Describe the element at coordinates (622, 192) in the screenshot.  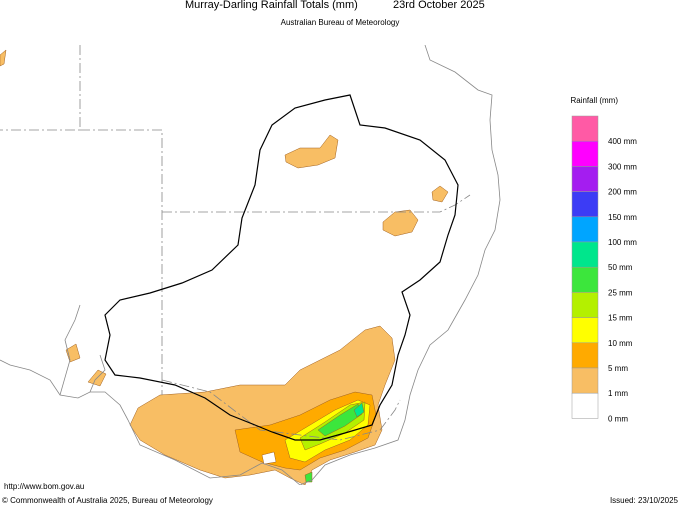
I see `legend-label: 200 mm` at that location.